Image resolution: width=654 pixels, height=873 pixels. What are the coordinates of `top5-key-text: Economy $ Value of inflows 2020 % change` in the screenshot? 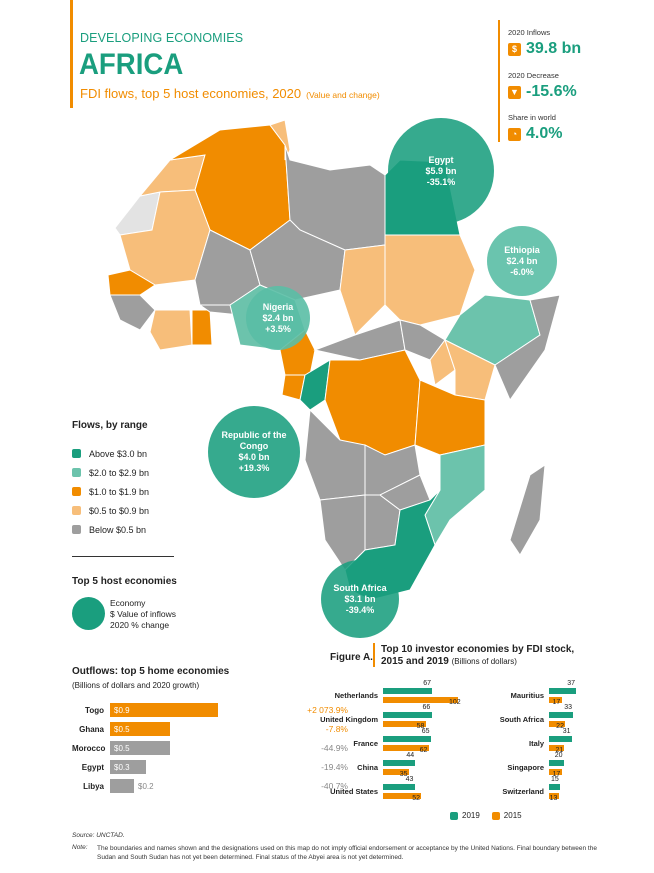 It's located at (143, 614).